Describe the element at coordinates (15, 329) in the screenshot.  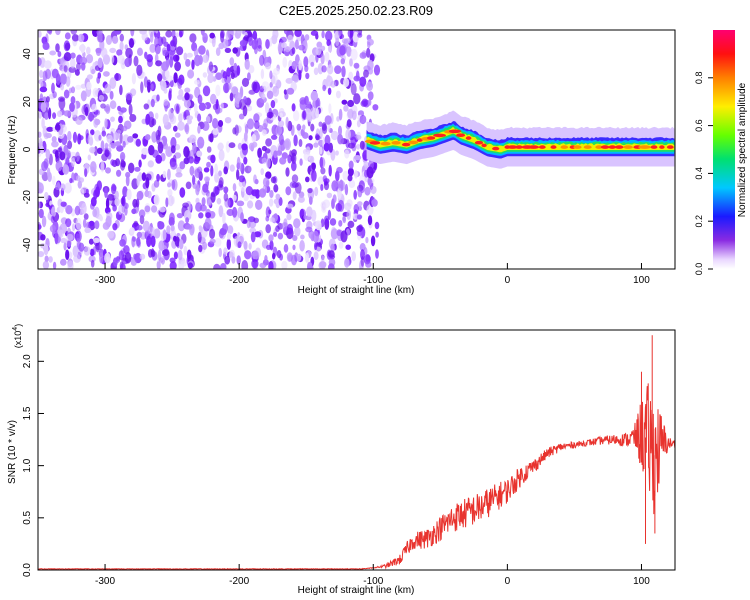
I see `snr-y-multiplier-exponent: 4` at that location.